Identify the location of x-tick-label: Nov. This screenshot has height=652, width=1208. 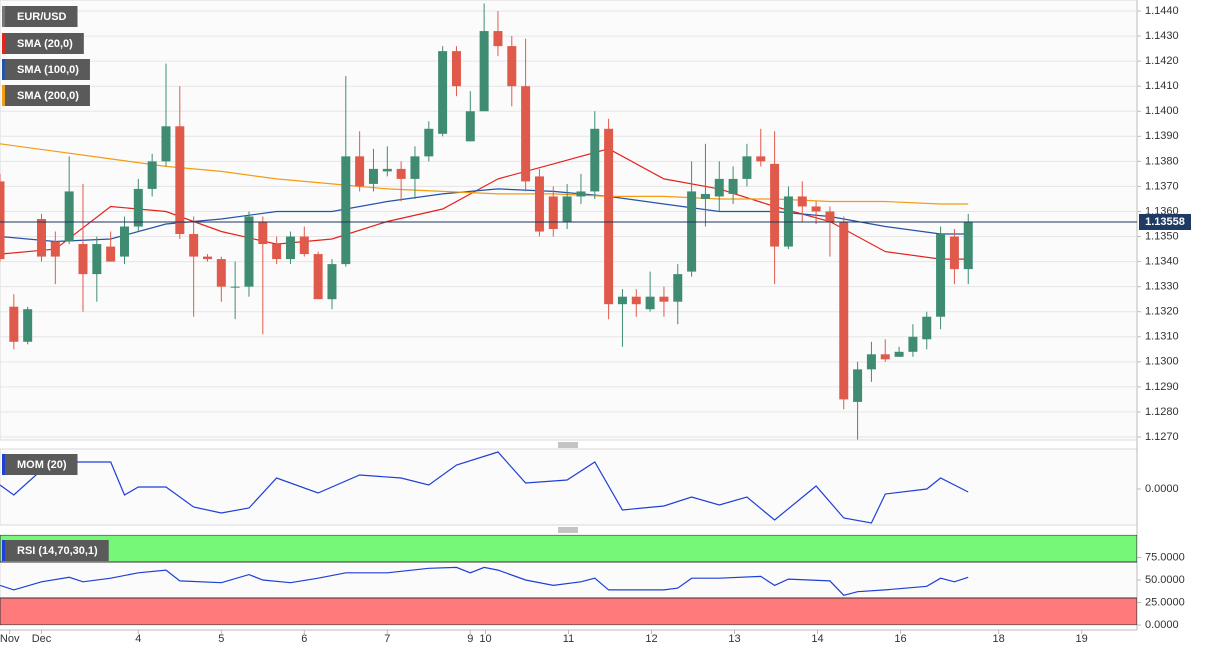
(10, 639).